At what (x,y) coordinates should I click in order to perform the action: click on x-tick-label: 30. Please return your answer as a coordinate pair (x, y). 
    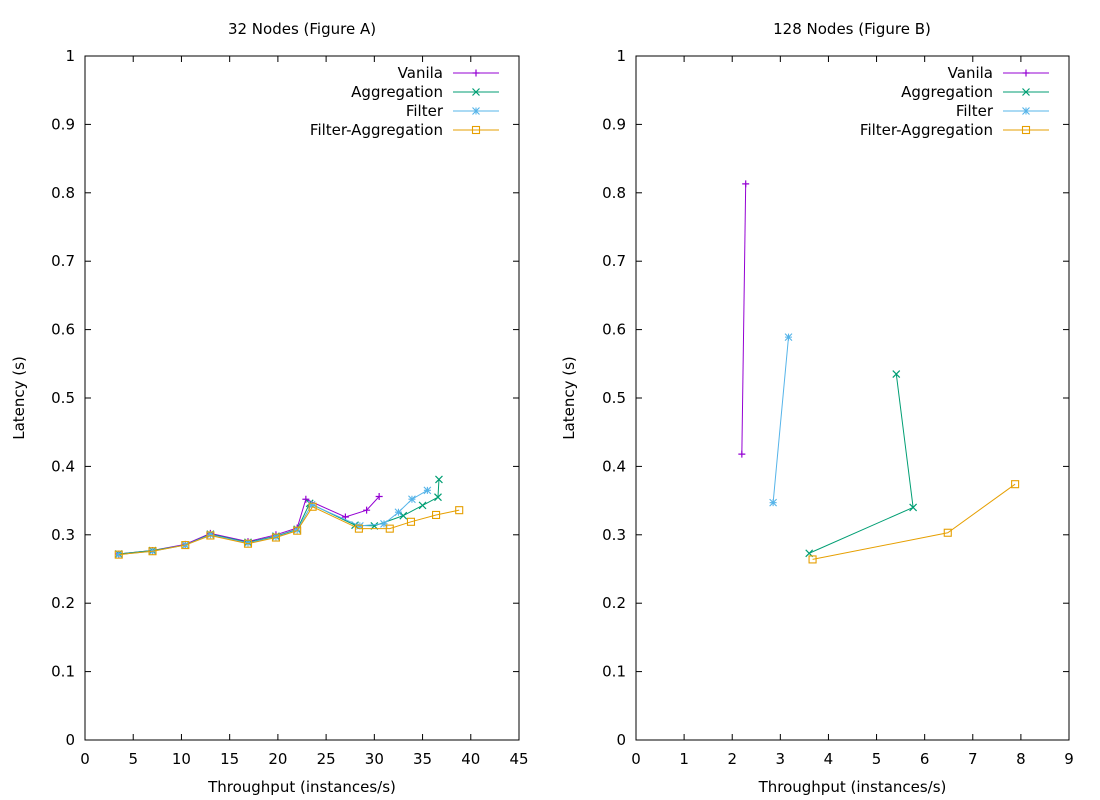
    Looking at the image, I should click on (374, 759).